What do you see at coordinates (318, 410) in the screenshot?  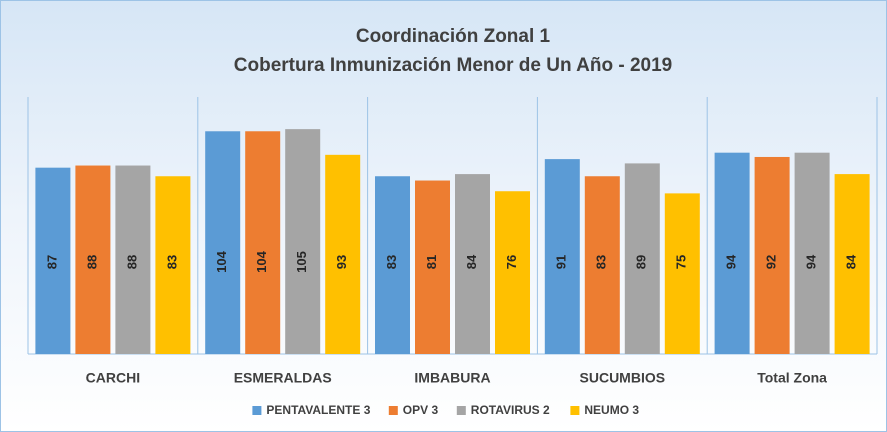 I see `legend-label: PENTAVALENTE 3` at bounding box center [318, 410].